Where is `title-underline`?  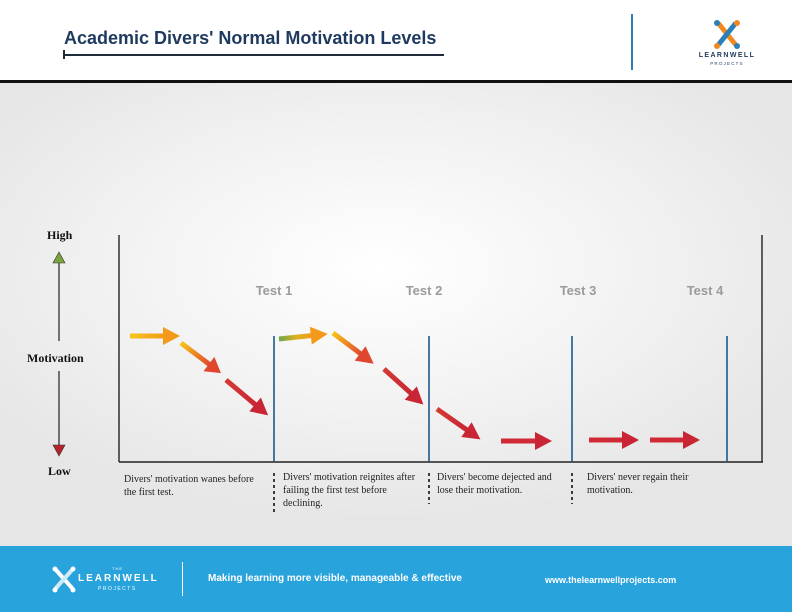 title-underline is located at coordinates (254, 55).